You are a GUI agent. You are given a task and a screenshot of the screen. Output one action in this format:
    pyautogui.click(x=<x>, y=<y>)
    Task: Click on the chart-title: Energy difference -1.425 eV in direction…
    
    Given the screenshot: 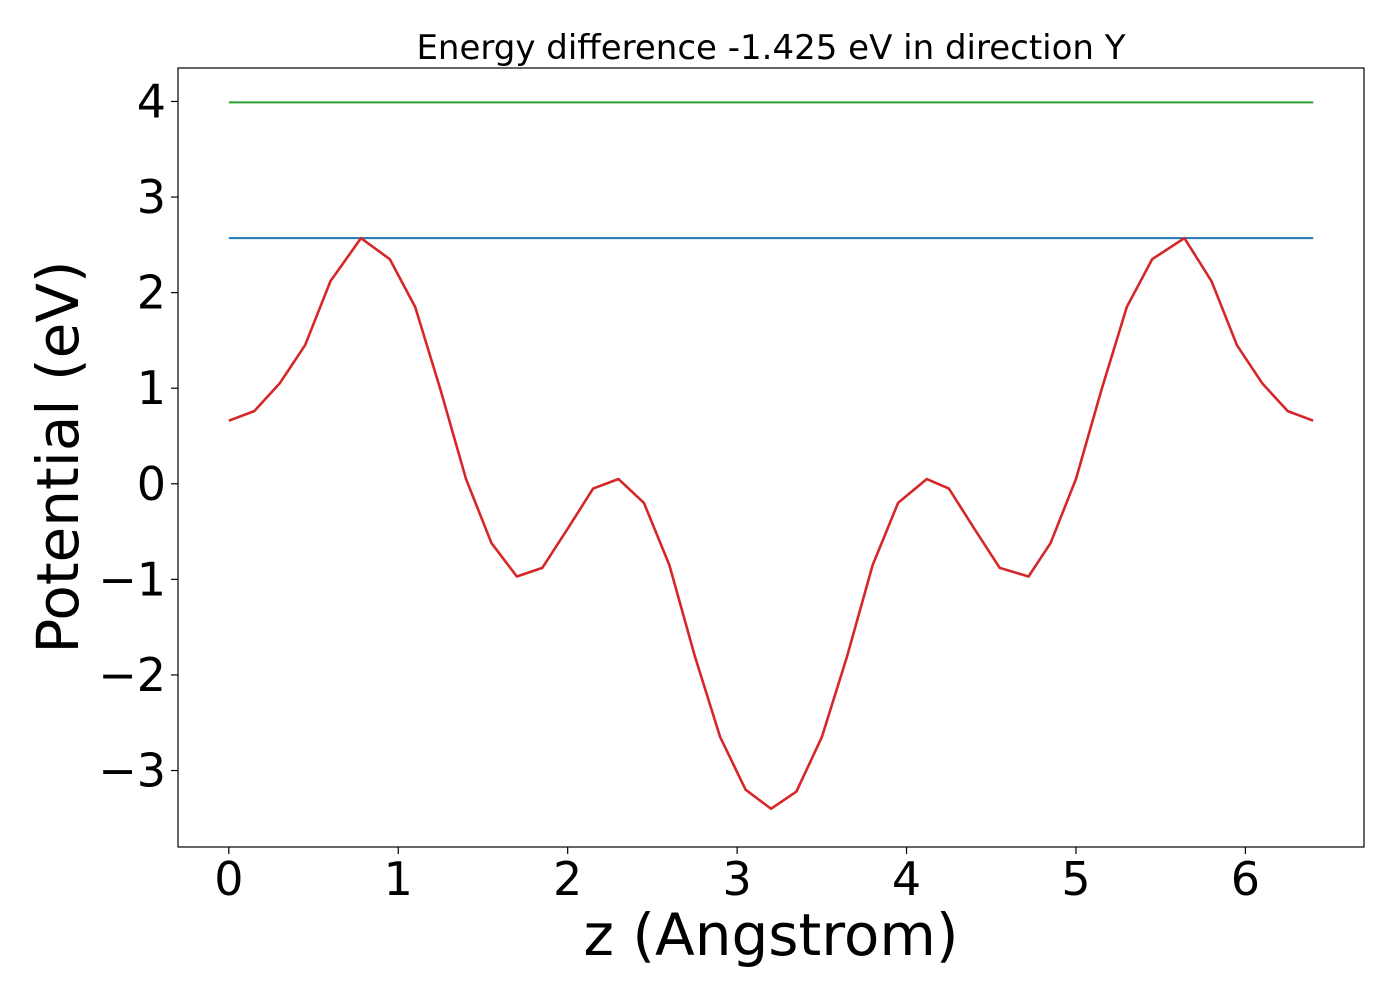 What is the action you would take?
    pyautogui.click(x=770, y=48)
    